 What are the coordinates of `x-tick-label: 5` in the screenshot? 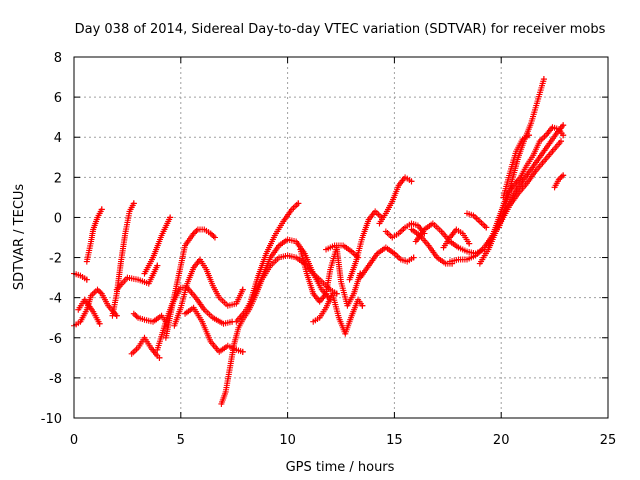 It's located at (181, 440).